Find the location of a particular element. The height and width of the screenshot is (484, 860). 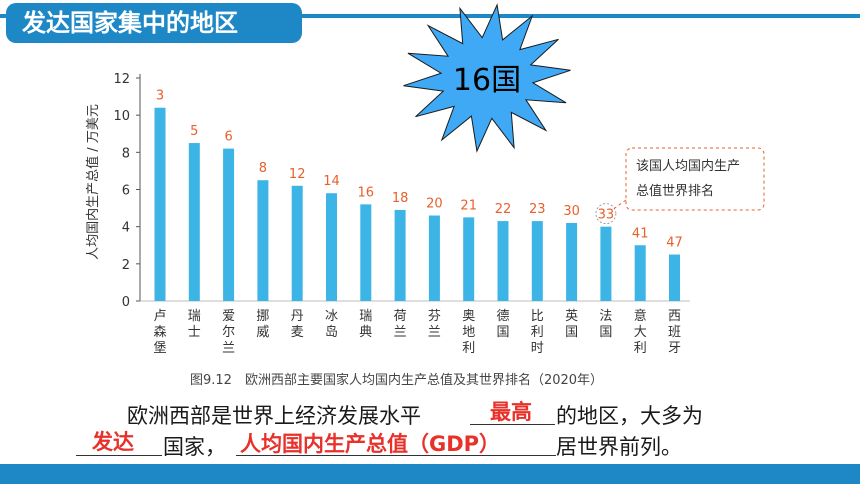

category-label: 班 is located at coordinates (674, 332).